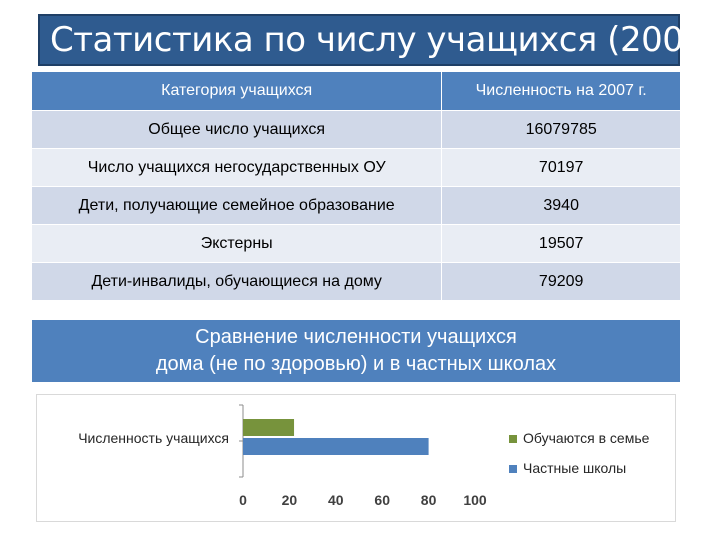 This screenshot has height=540, width=720. I want to click on table-row: Дети-инвалиды, обучающиеся на дому 79209, so click(356, 281).